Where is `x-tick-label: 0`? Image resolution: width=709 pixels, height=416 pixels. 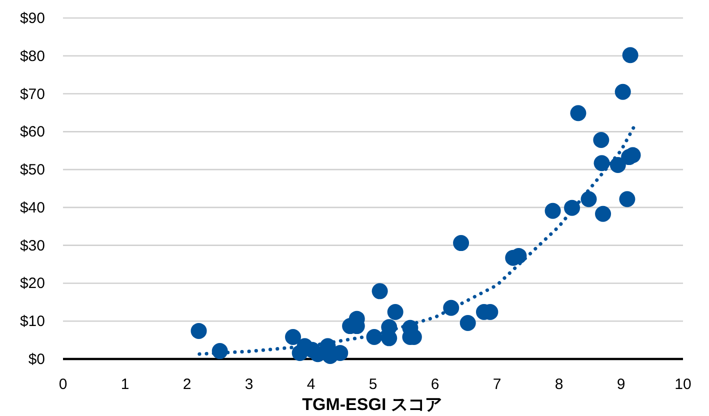 x-tick-label: 0 is located at coordinates (63, 384).